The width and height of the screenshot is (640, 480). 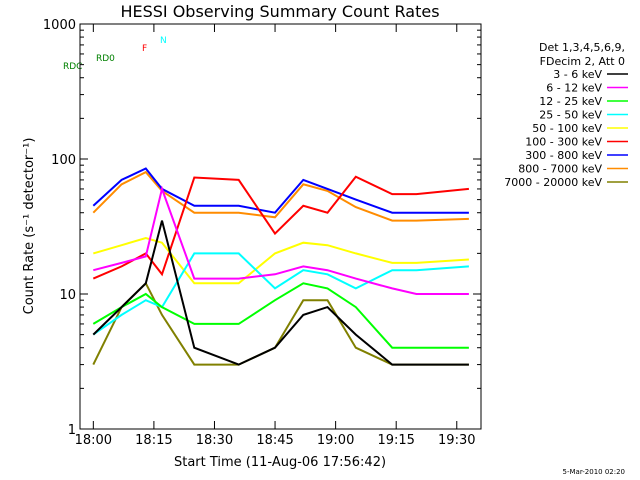 What do you see at coordinates (153, 440) in the screenshot?
I see `x-tick-label: 18:15` at bounding box center [153, 440].